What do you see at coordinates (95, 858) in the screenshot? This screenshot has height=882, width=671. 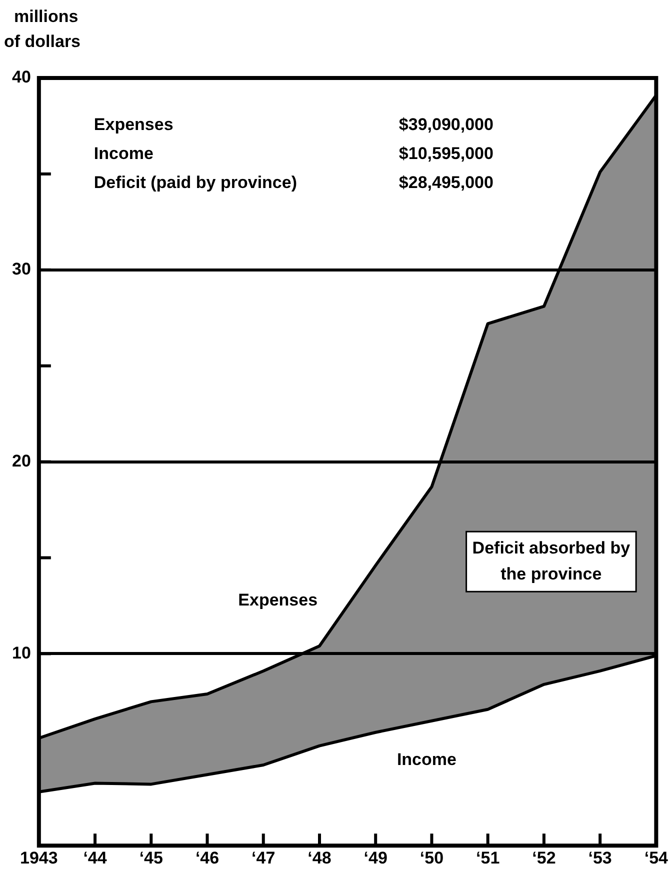 I see `x-tick-label: ‘44` at bounding box center [95, 858].